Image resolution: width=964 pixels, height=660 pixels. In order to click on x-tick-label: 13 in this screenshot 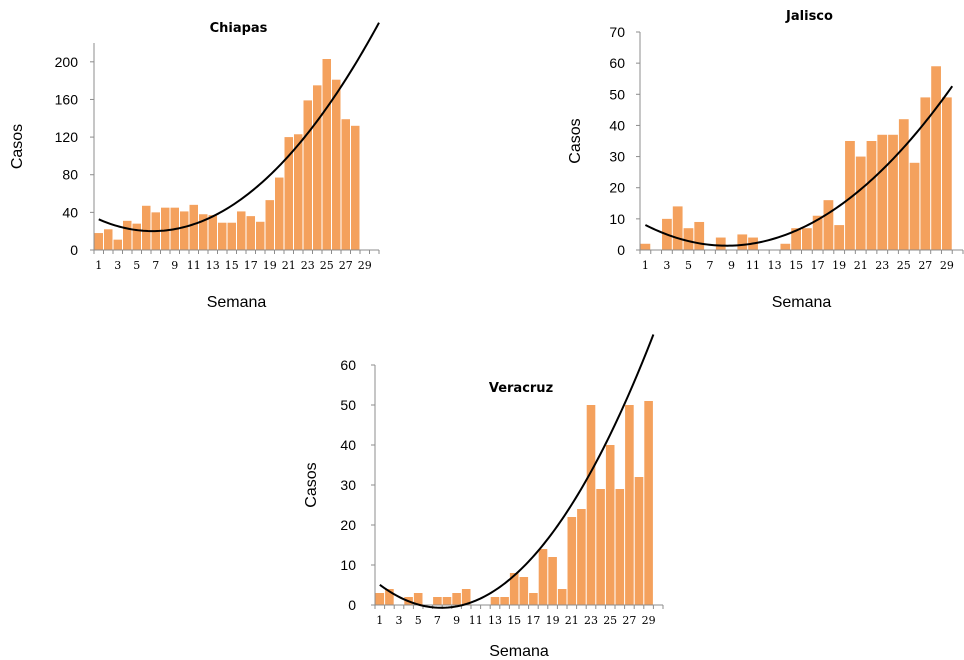, I will do `click(495, 620)`.